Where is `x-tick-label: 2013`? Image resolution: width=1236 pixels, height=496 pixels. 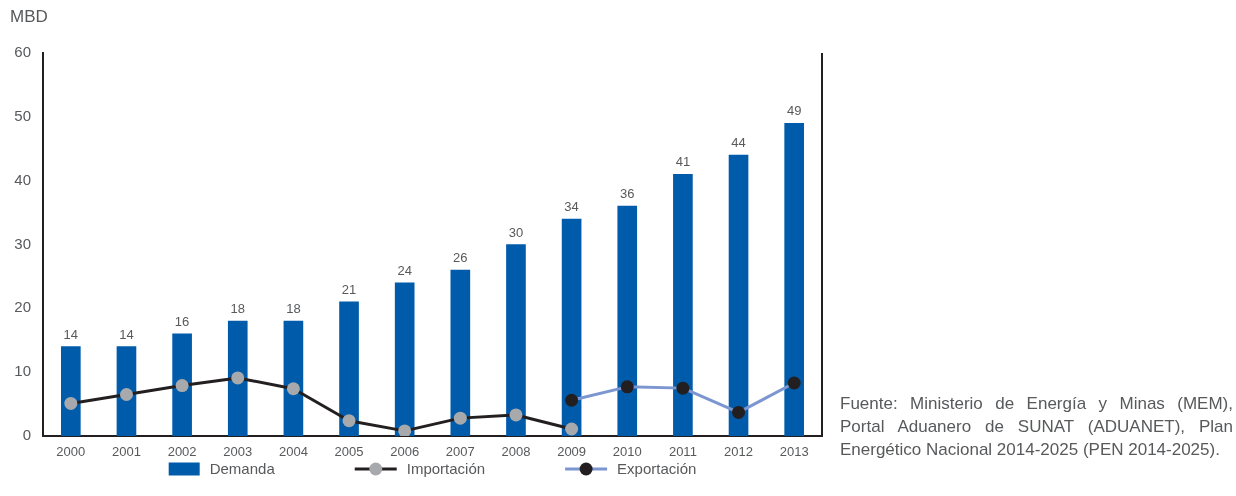
x-tick-label: 2013 is located at coordinates (794, 452).